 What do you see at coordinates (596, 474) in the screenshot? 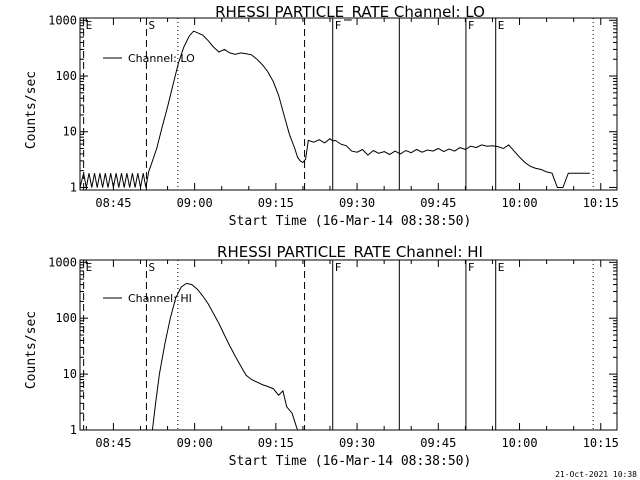
I see `timestamp: 21-Oct-2021 10:38` at bounding box center [596, 474].